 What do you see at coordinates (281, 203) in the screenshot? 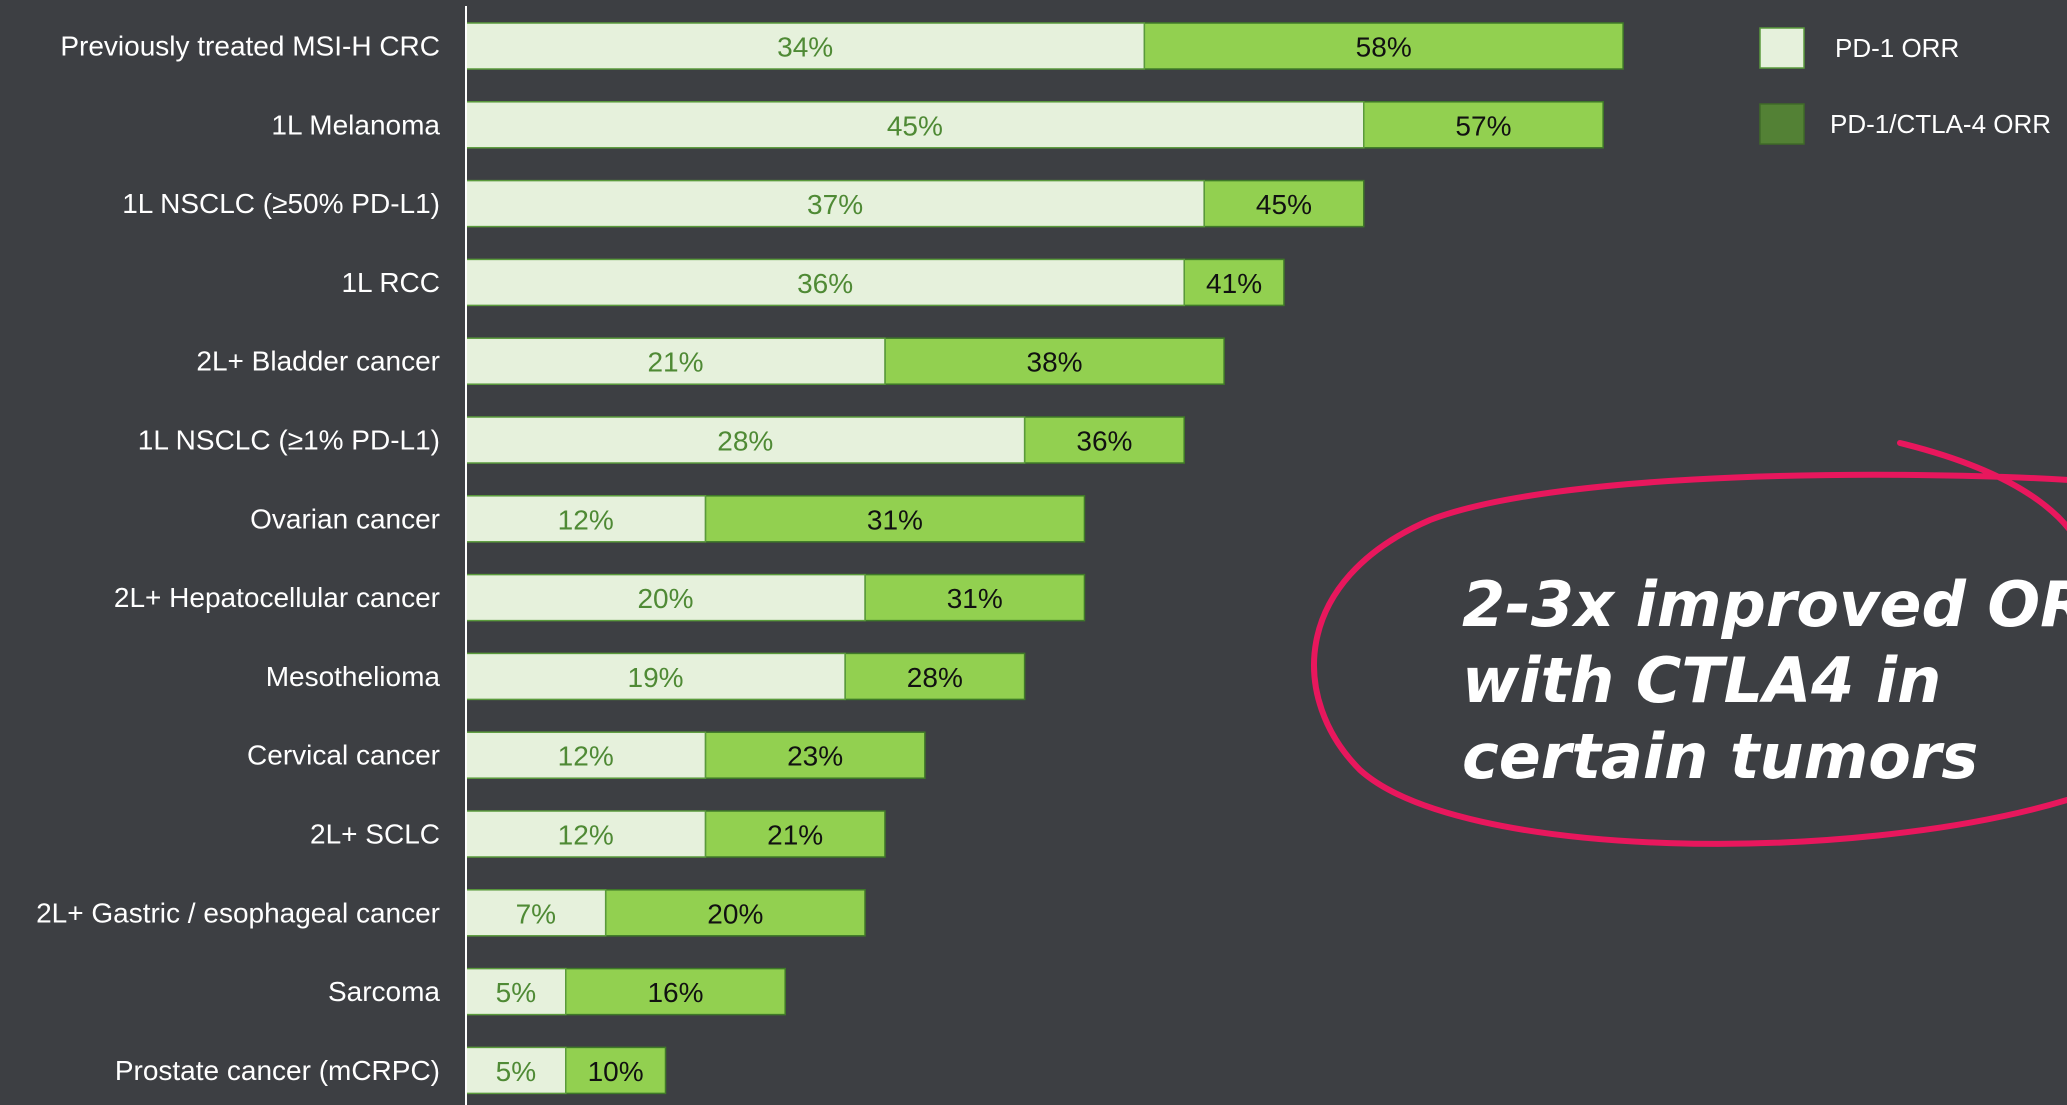
I see `category-label: 1L NSCLC (≥50% PD-L1)` at bounding box center [281, 203].